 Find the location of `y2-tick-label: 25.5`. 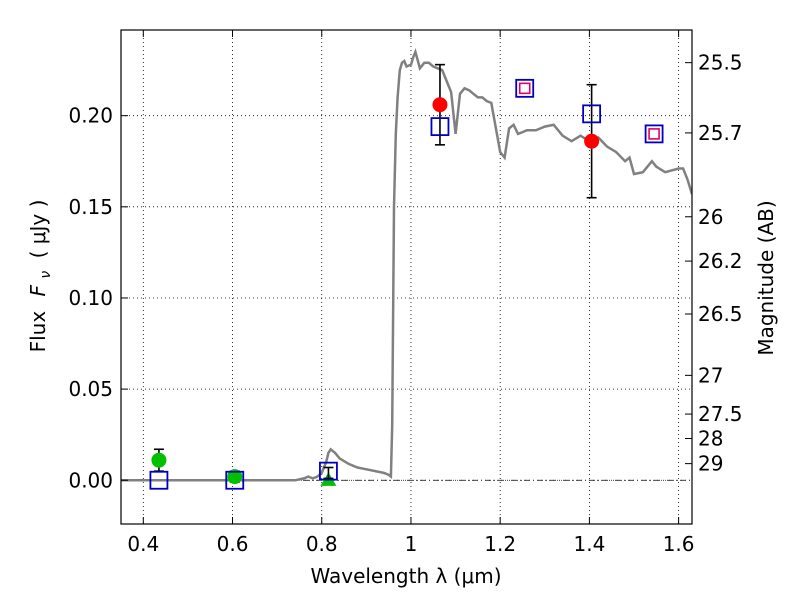

y2-tick-label: 25.5 is located at coordinates (720, 63).